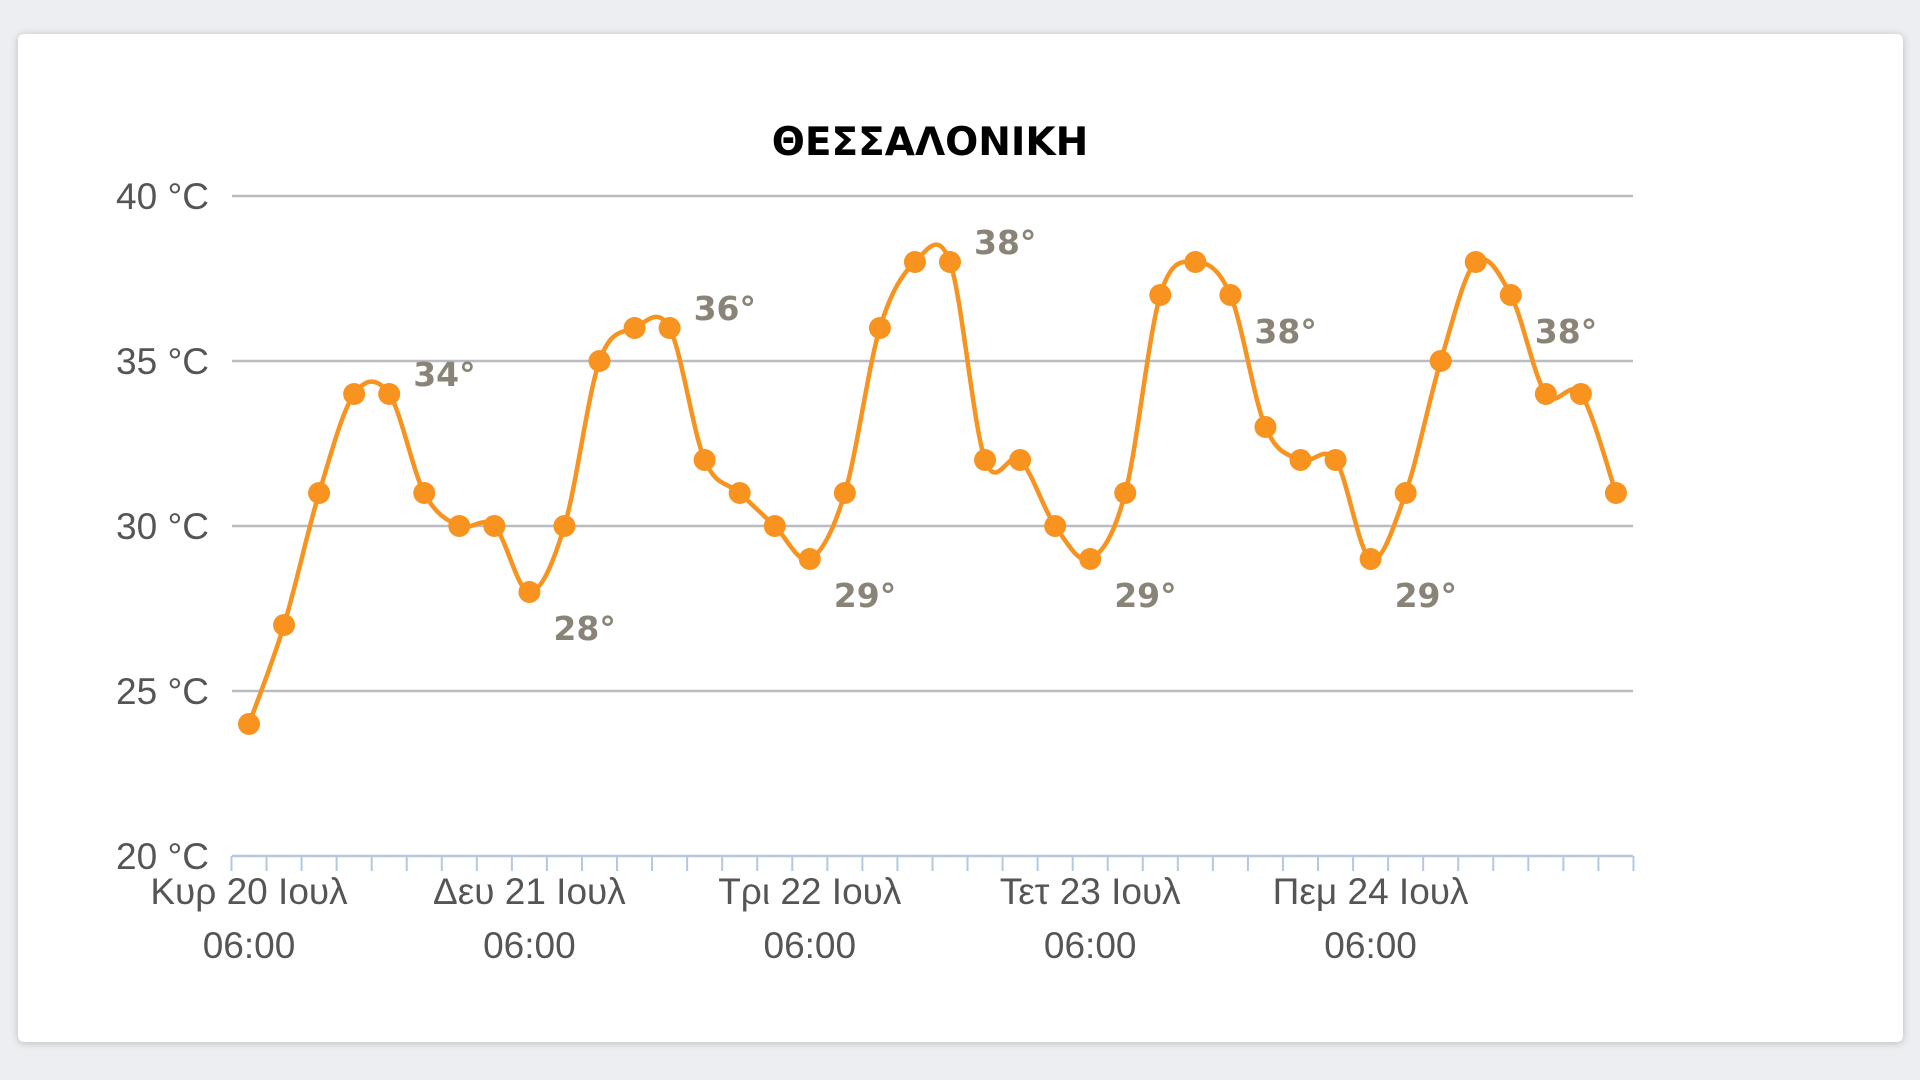  Describe the element at coordinates (162, 526) in the screenshot. I see `y-tick-label-30: 30 °C` at that location.